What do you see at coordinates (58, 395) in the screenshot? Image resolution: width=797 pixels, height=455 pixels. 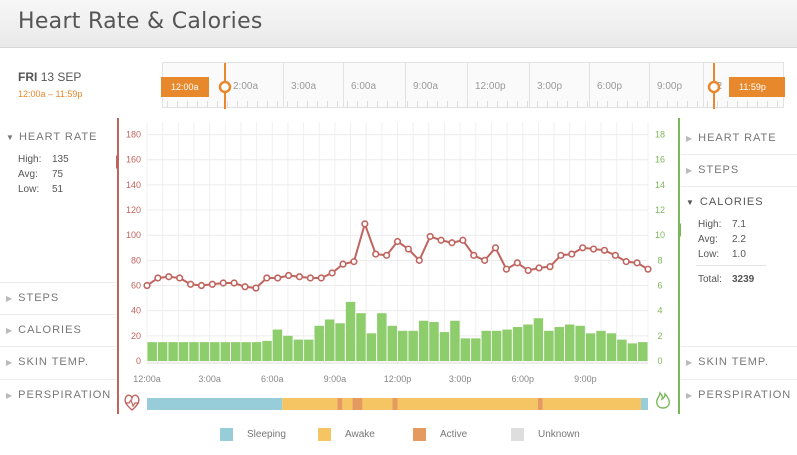 I see `left-menu-item-perspiration: ▶ PERSPIRATION` at bounding box center [58, 395].